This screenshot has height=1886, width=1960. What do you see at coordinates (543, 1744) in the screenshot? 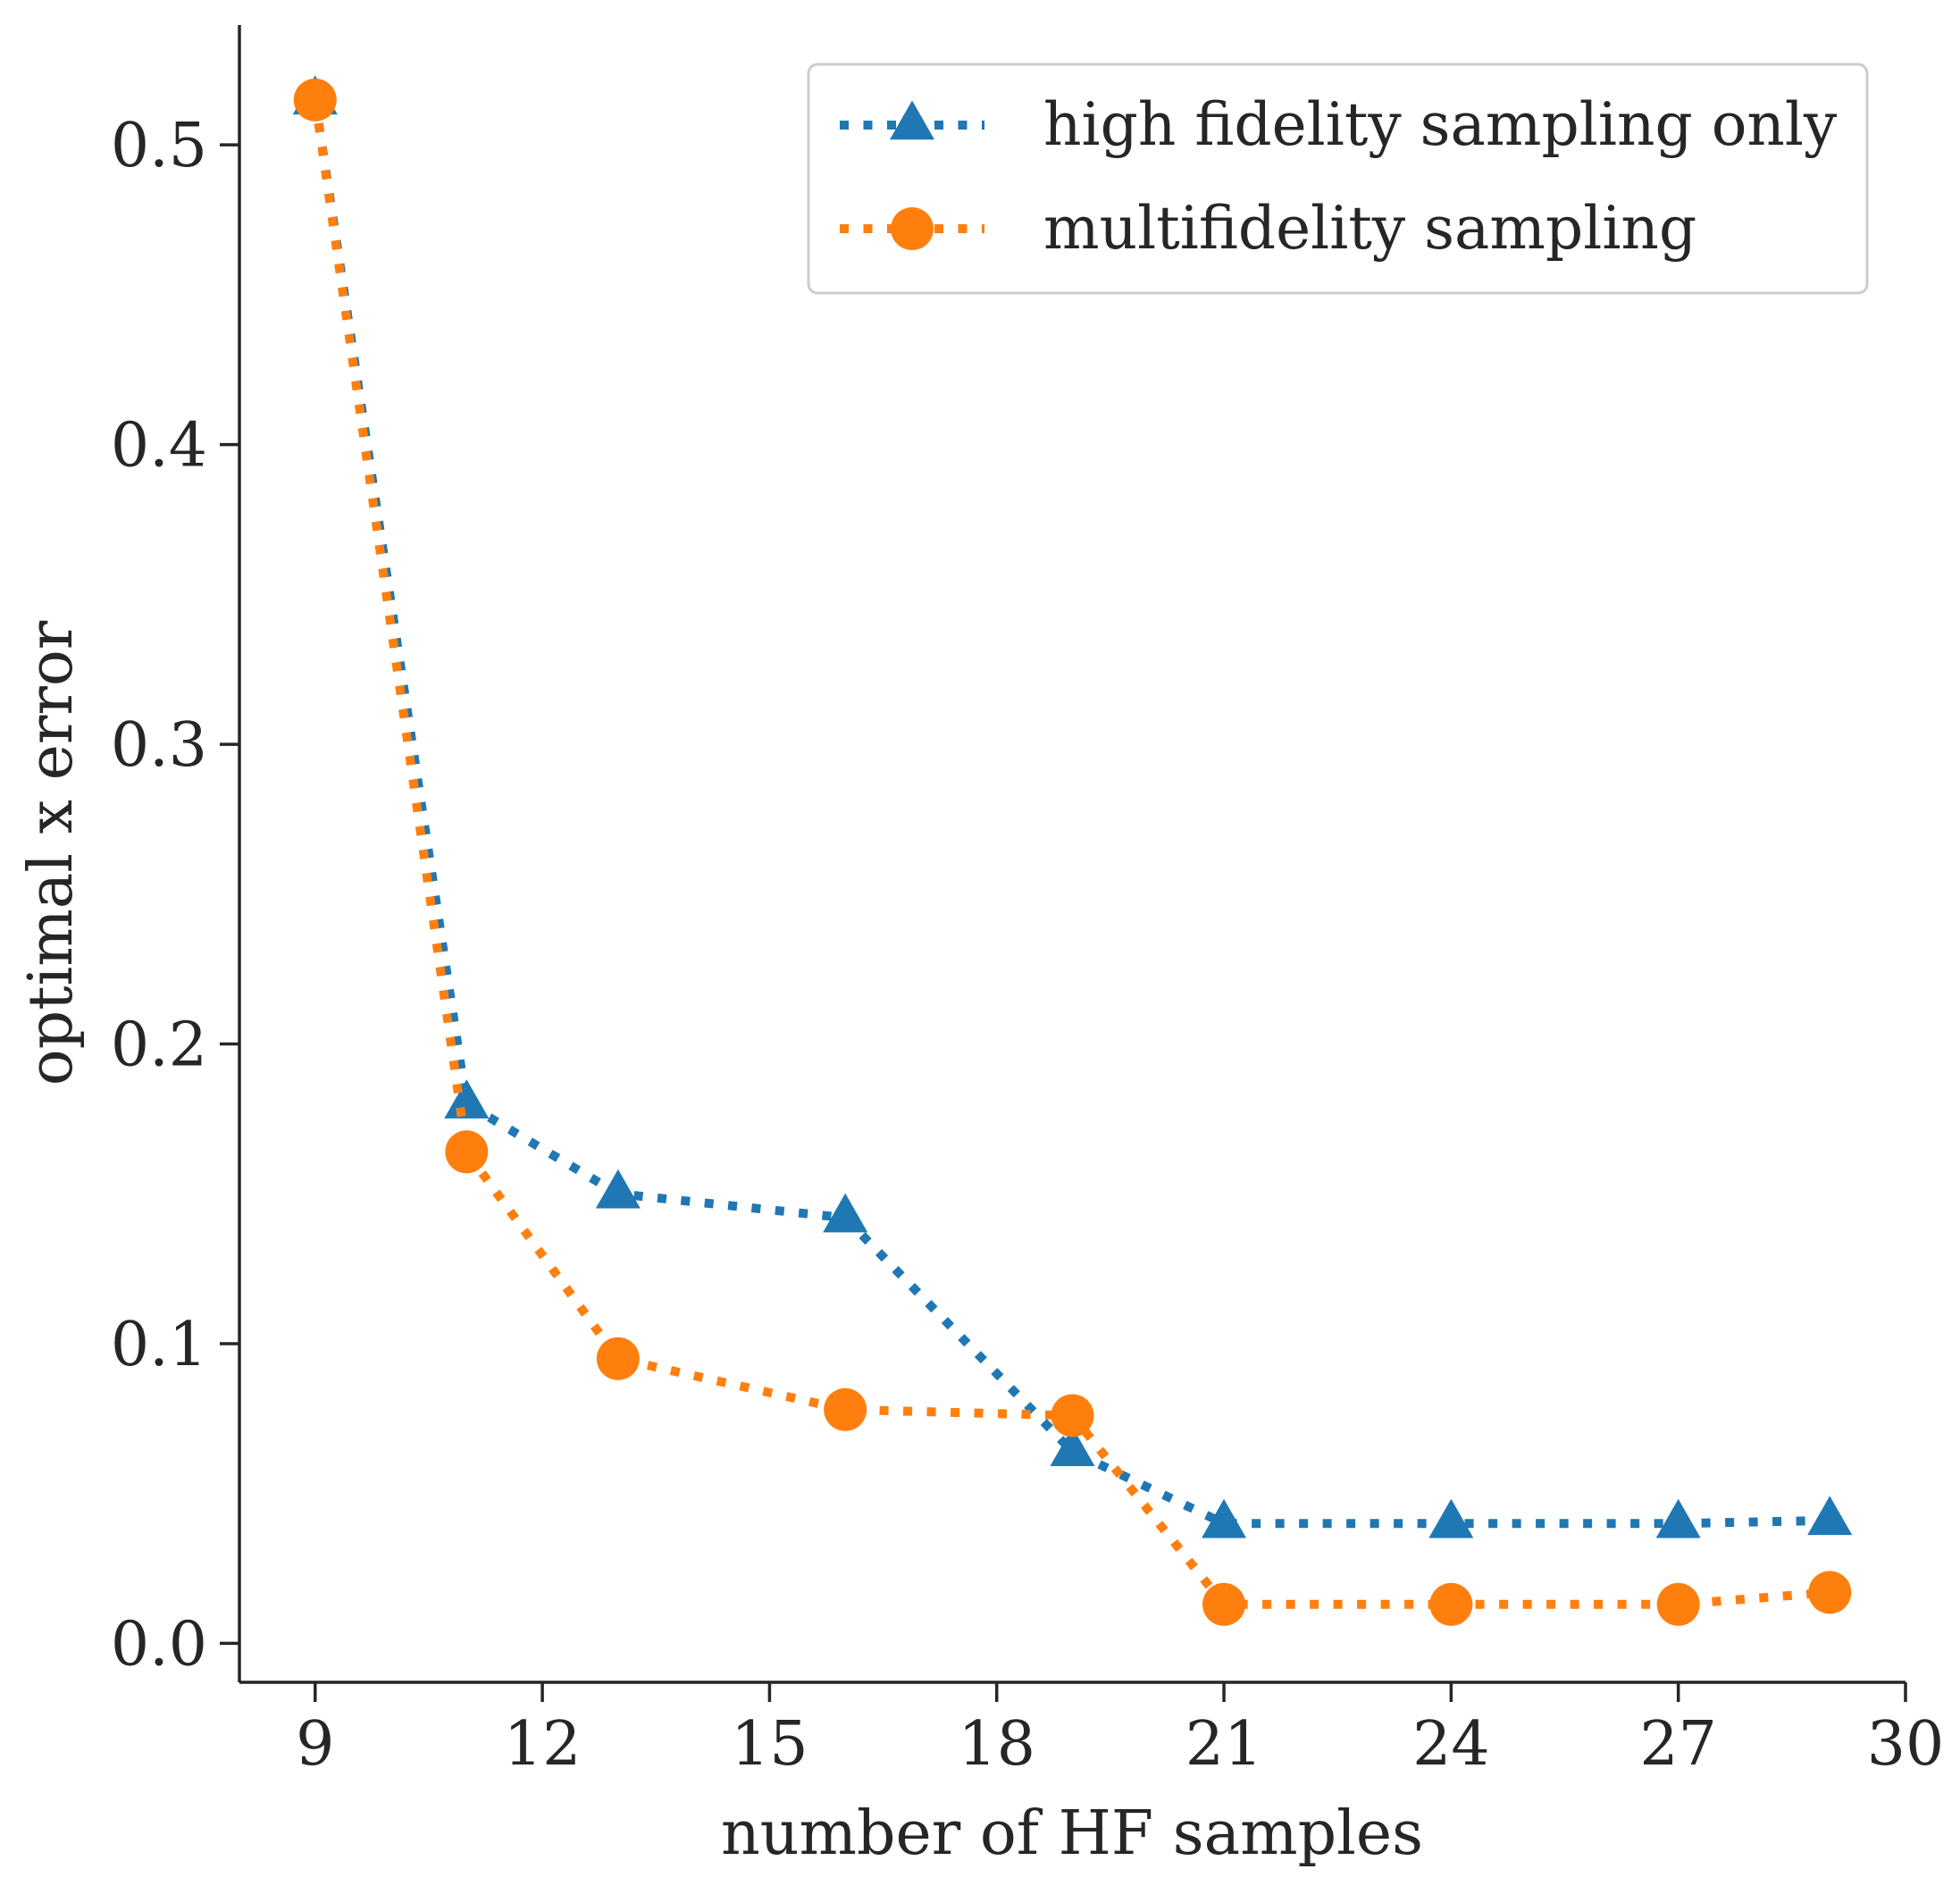
I see `x-tick-label: 12` at bounding box center [543, 1744].